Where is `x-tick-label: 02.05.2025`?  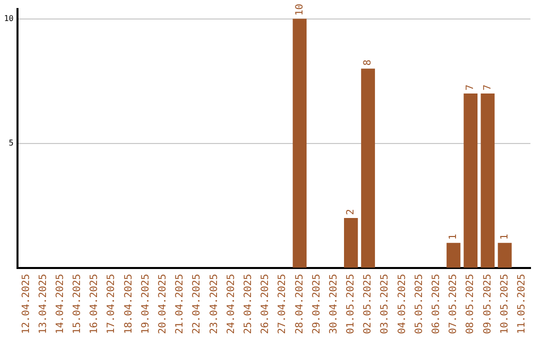 x-tick-label: 02.05.2025 is located at coordinates (368, 304).